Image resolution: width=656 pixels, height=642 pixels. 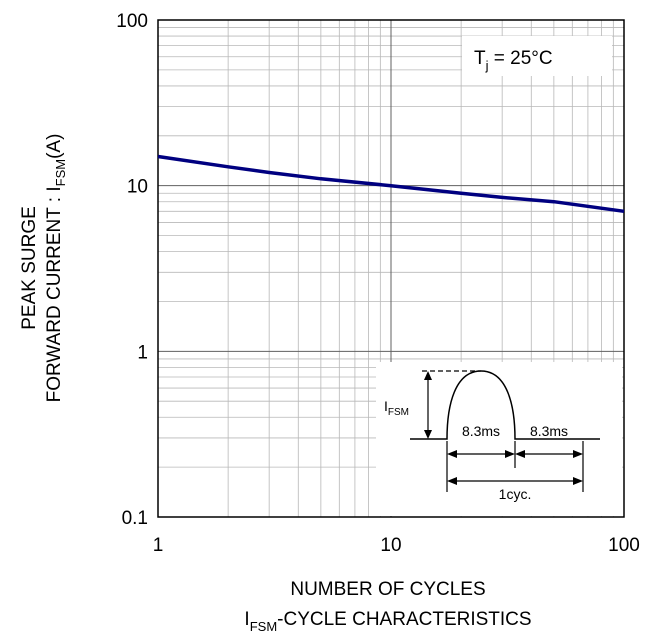 I want to click on chart-caption: IFSM-CYCLE CHARACTERISTICS, so click(x=387, y=621).